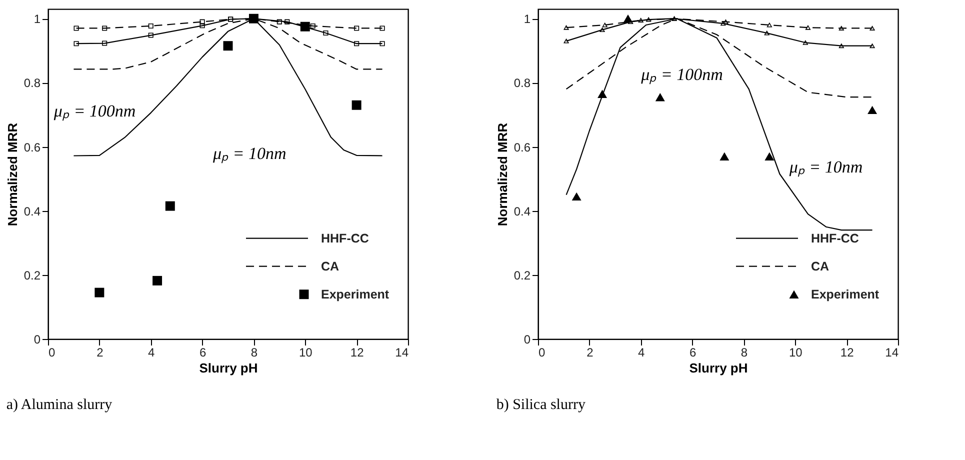 Image resolution: width=965 pixels, height=460 pixels. Describe the element at coordinates (541, 405) in the screenshot. I see `text: b) Silica slurry` at that location.